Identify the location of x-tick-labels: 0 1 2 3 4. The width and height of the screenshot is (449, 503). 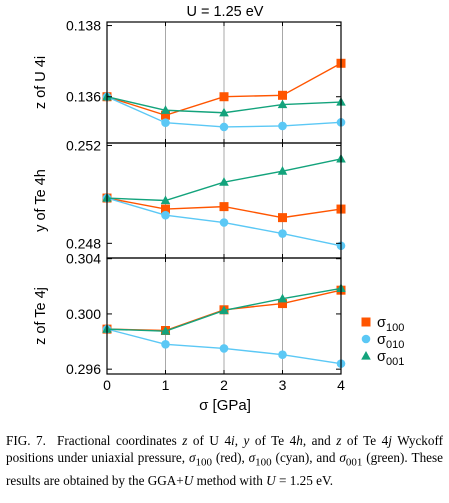
(224, 385).